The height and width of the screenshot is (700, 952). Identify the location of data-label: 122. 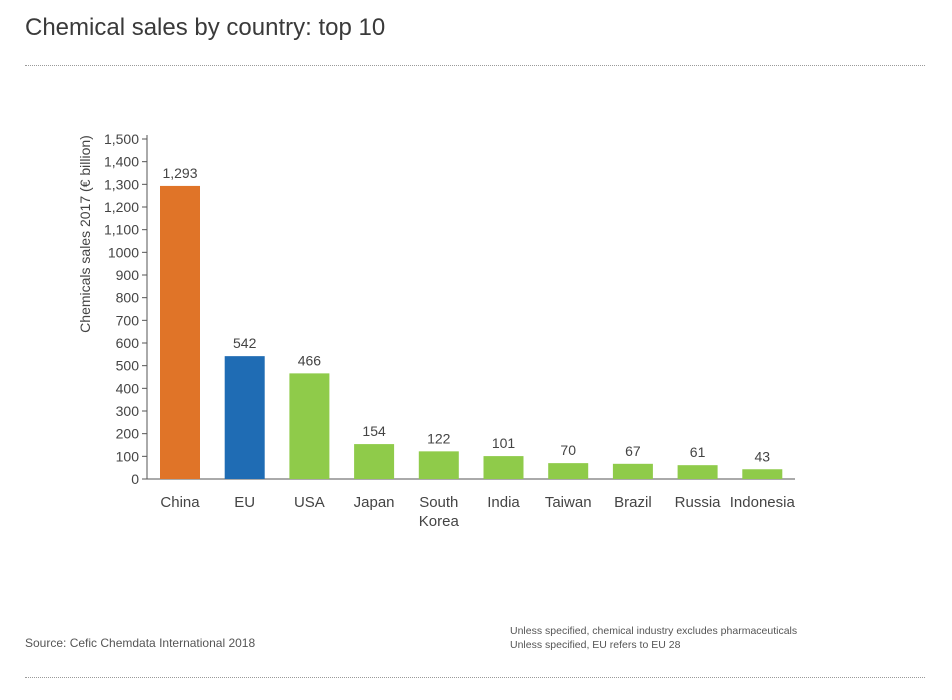
(439, 438).